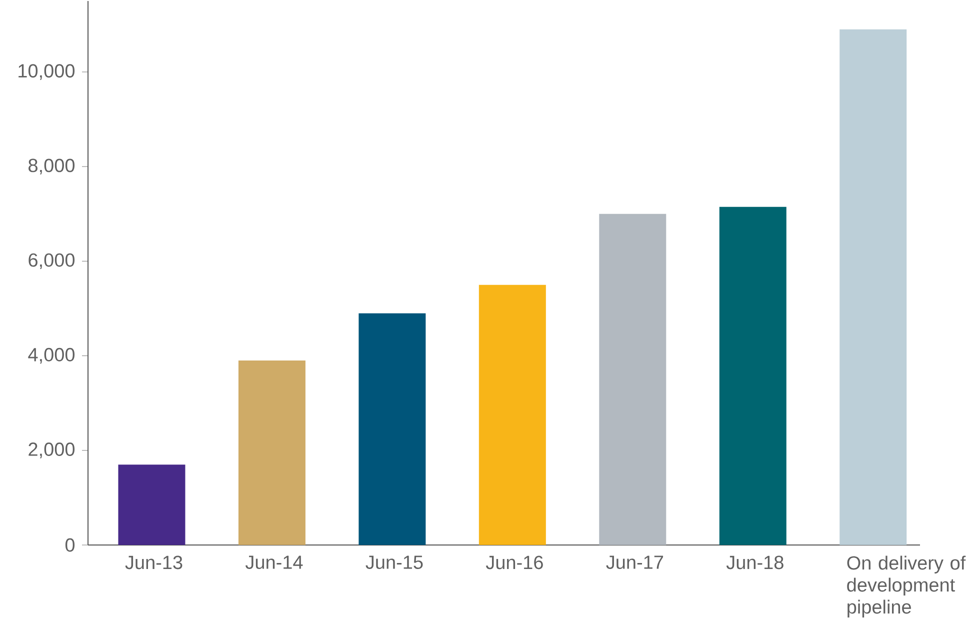 This screenshot has width=978, height=628. Describe the element at coordinates (514, 563) in the screenshot. I see `x-tick-label: Jun-16` at that location.